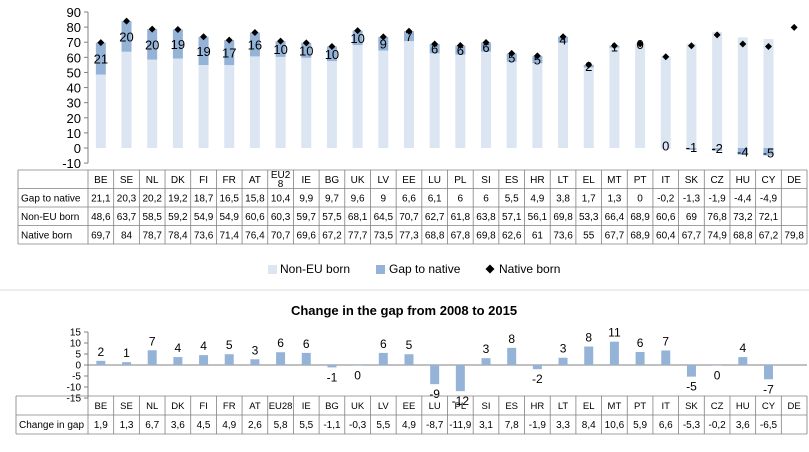 The width and height of the screenshot is (809, 452). I want to click on bar-label-dk: 19, so click(178, 44).